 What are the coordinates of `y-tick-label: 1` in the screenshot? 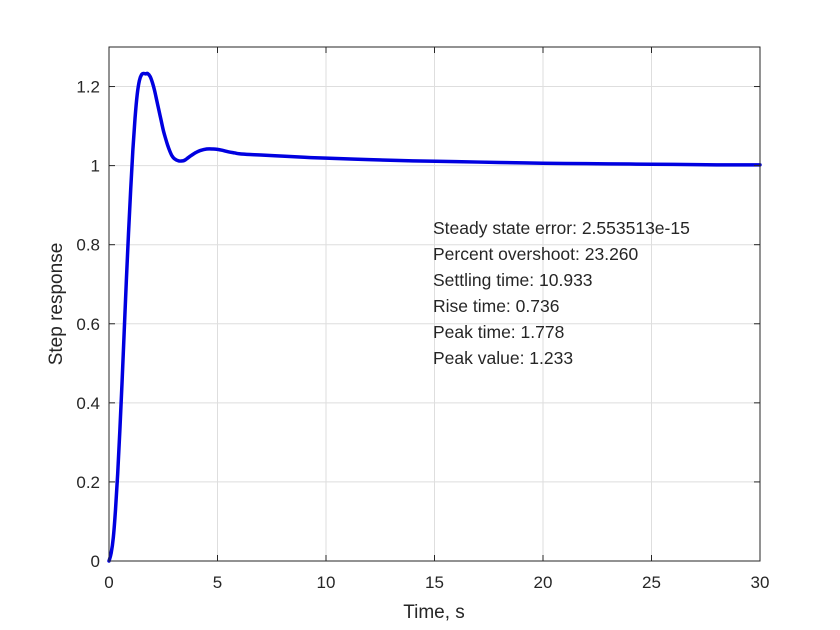 It's located at (95, 166).